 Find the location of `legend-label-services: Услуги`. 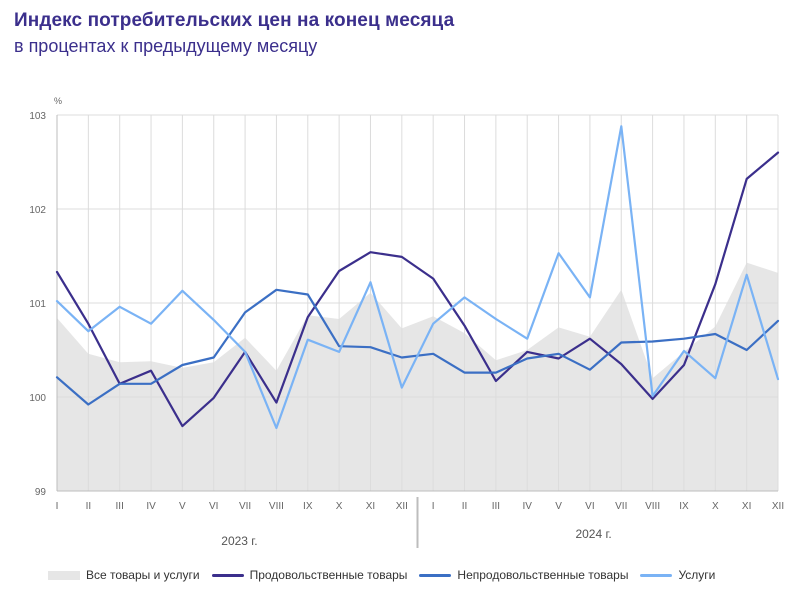

legend-label-services: Услуги is located at coordinates (697, 575).